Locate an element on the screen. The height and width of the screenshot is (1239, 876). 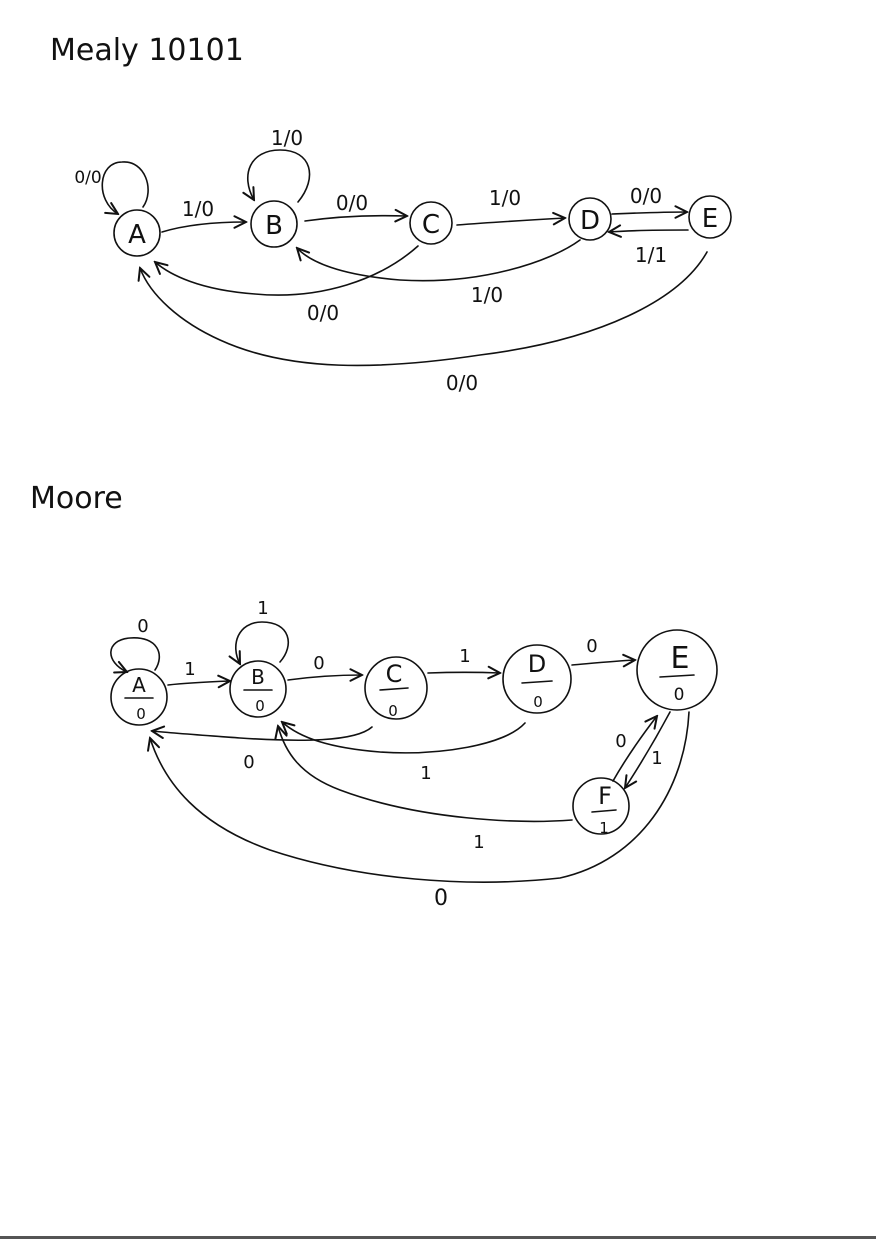
moore-edge-d-b is located at coordinates (404, 738).